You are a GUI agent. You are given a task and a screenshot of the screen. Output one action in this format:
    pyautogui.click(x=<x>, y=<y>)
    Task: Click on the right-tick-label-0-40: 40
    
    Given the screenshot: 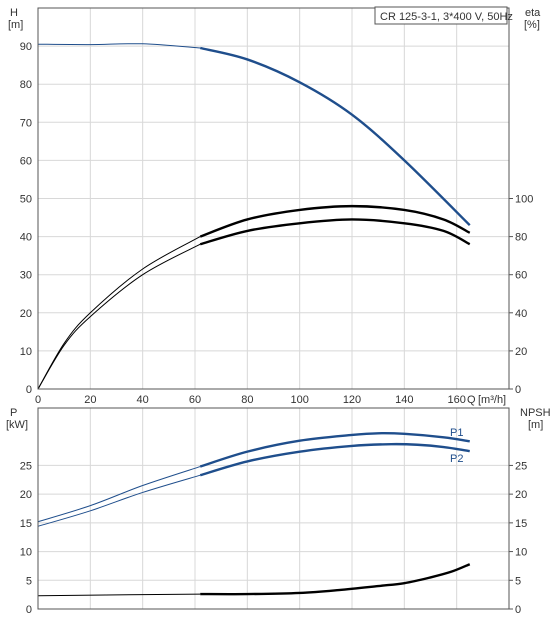 What is the action you would take?
    pyautogui.click(x=521, y=314)
    